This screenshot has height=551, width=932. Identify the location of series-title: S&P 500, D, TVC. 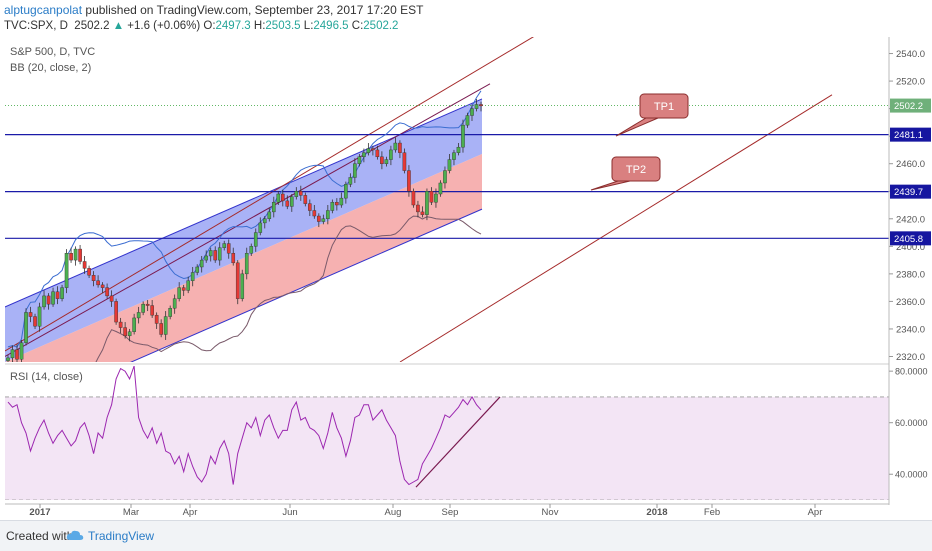
(53, 52).